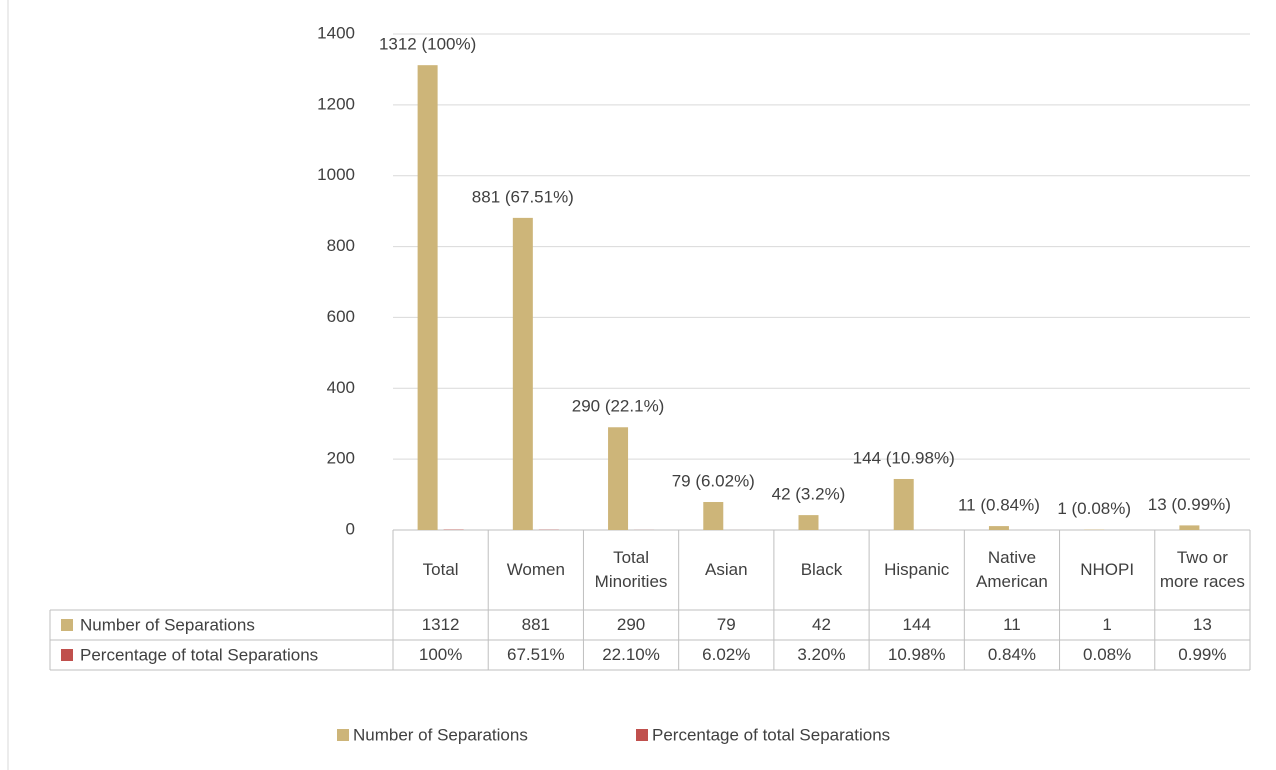 Image resolution: width=1276 pixels, height=770 pixels. I want to click on table-value: 100%, so click(440, 654).